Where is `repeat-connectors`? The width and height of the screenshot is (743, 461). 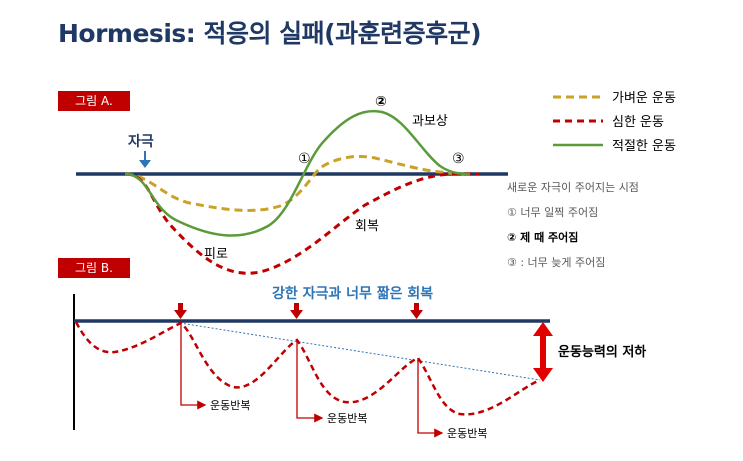 repeat-connectors is located at coordinates (312, 380).